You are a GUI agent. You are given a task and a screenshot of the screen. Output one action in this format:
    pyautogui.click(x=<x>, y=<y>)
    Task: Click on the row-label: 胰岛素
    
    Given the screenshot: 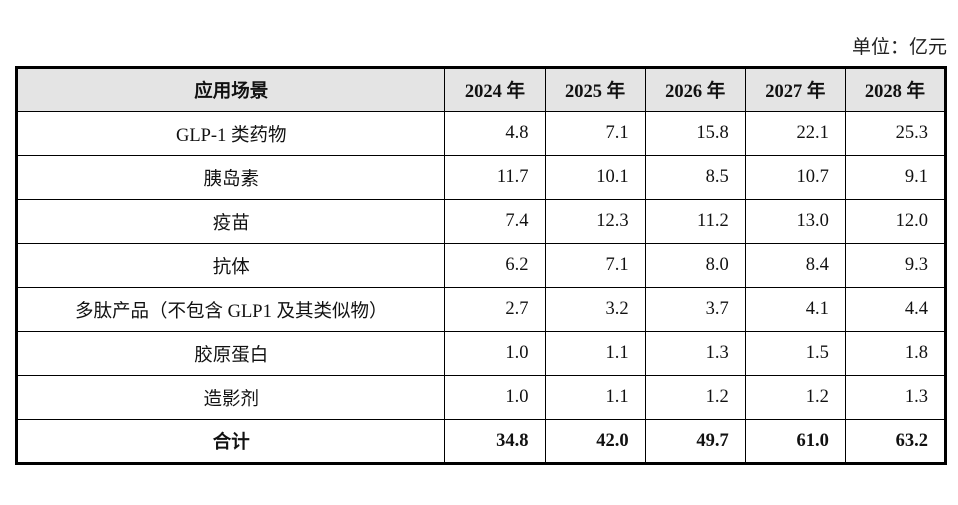 What is the action you would take?
    pyautogui.click(x=230, y=177)
    